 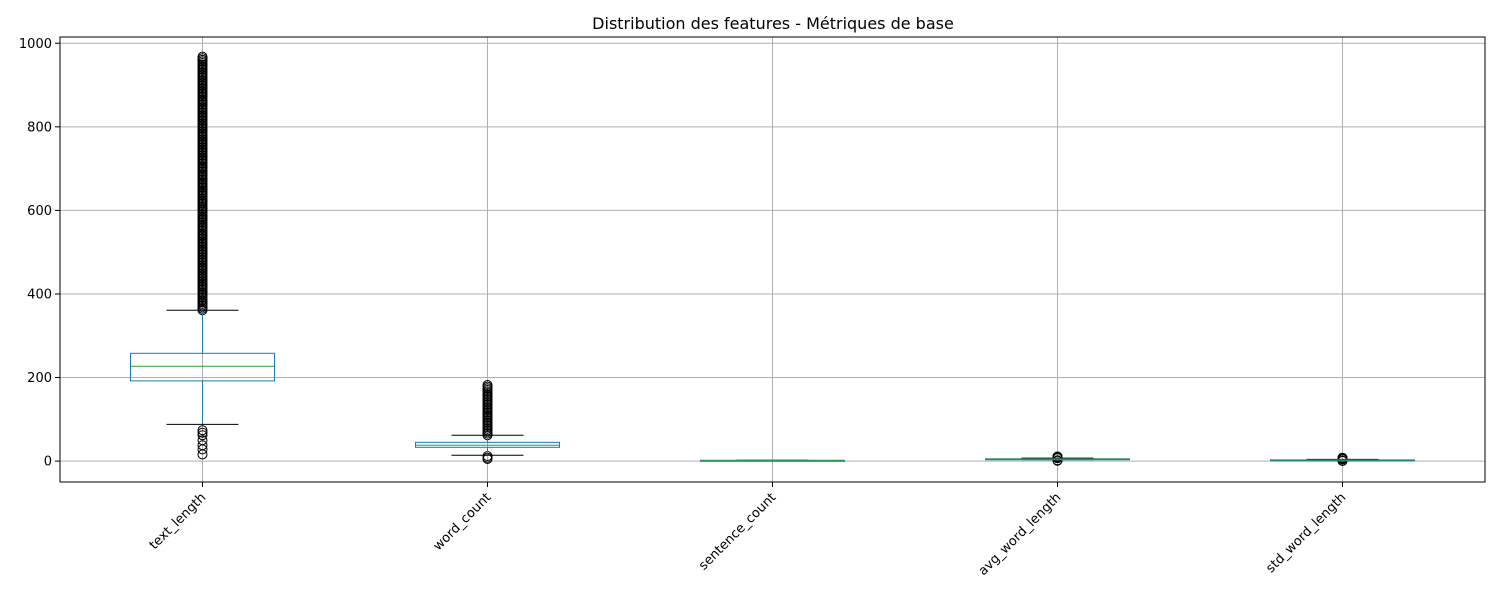 What do you see at coordinates (39, 127) in the screenshot?
I see `y-tick-label: 800` at bounding box center [39, 127].